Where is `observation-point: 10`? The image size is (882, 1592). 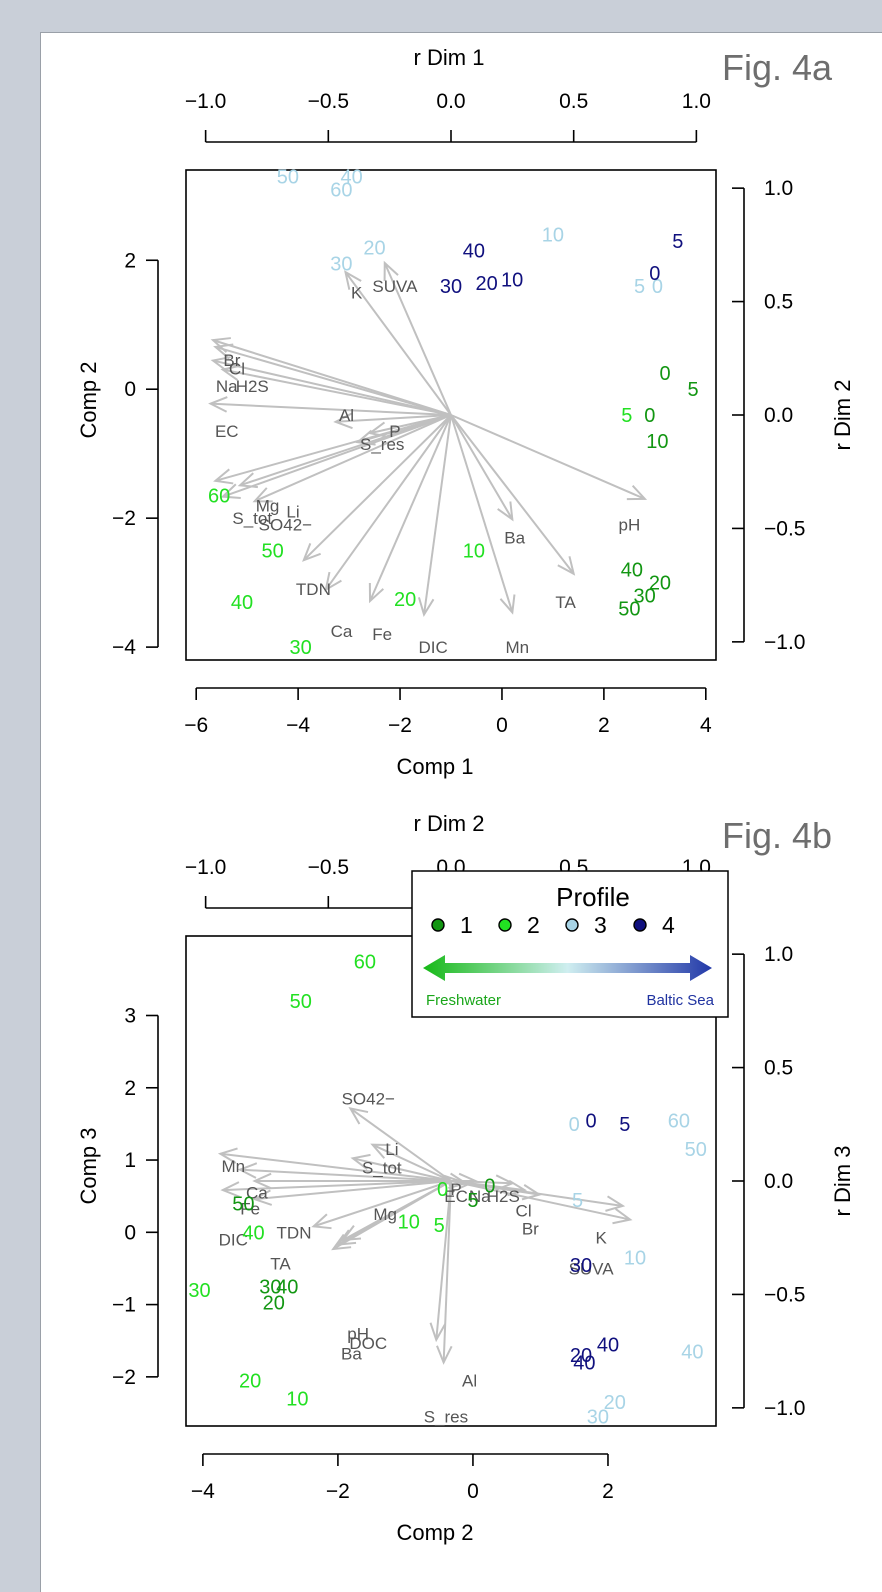
observation-point: 10 is located at coordinates (657, 442).